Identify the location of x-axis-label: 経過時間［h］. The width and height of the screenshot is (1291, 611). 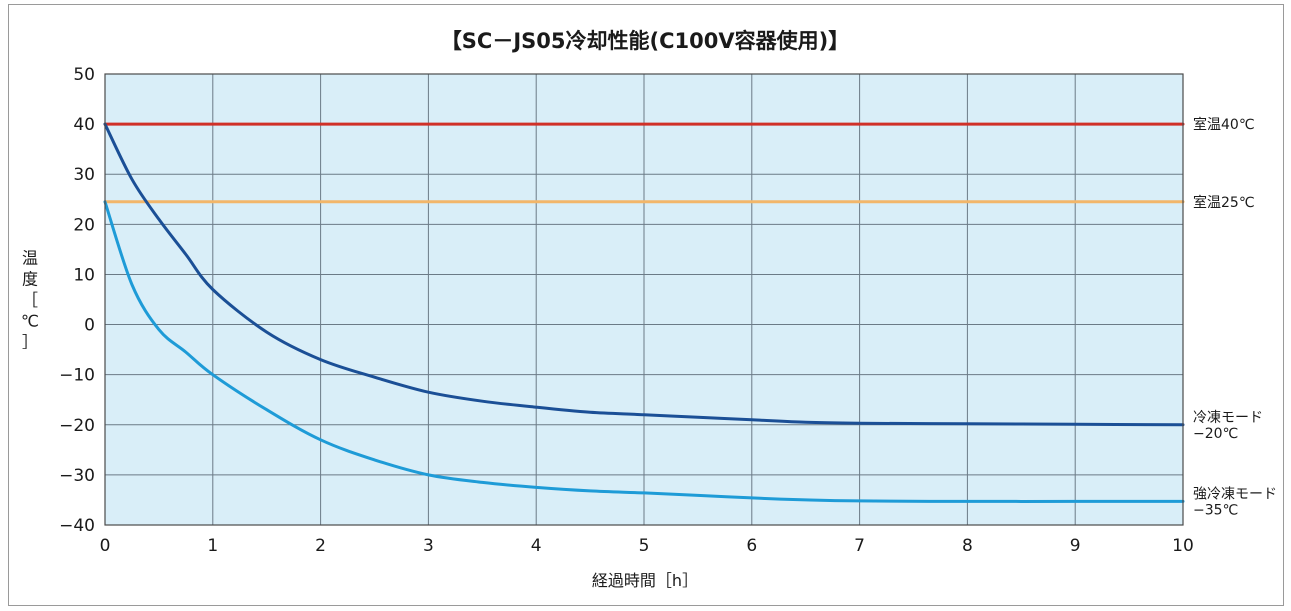
(645, 580).